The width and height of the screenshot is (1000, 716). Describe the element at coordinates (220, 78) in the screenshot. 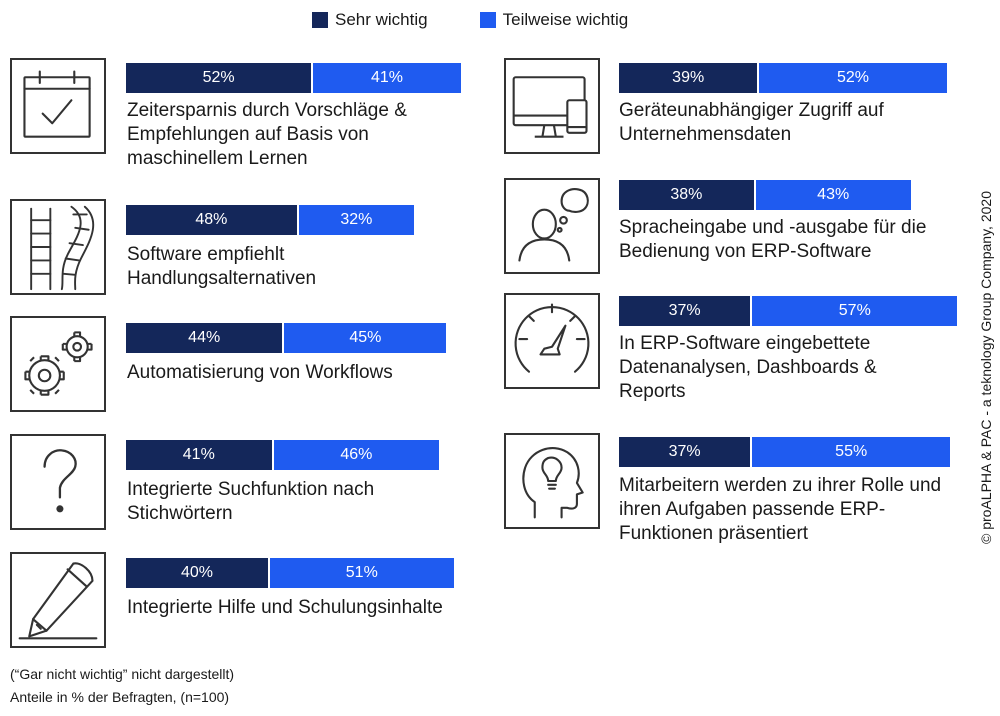

I see `bar-segment-sehr: 52%` at that location.